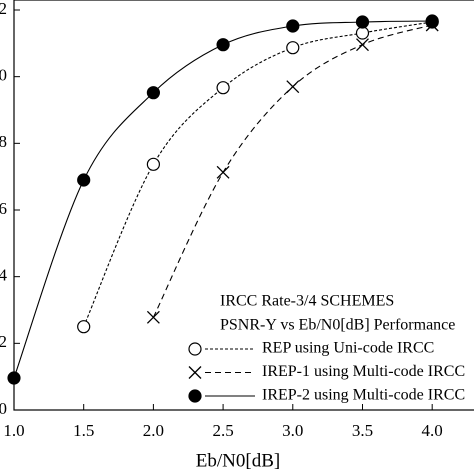 The height and width of the screenshot is (474, 474). What do you see at coordinates (432, 430) in the screenshot?
I see `x-tick-label: 4.0` at bounding box center [432, 430].